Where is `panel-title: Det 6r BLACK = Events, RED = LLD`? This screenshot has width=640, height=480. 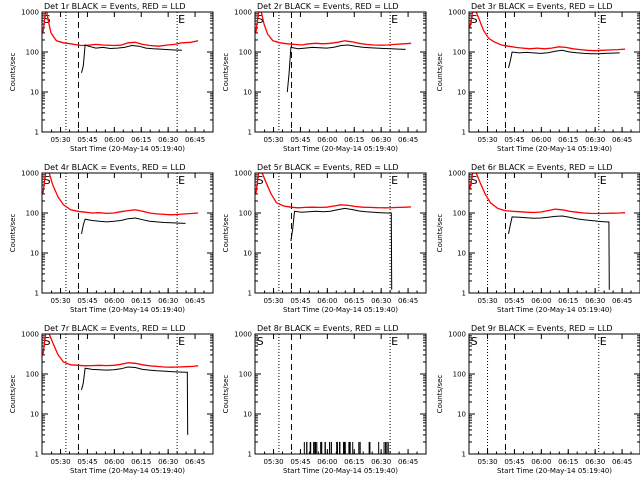 panel-title: Det 6r BLACK = Events, RED = LLD is located at coordinates (542, 167).